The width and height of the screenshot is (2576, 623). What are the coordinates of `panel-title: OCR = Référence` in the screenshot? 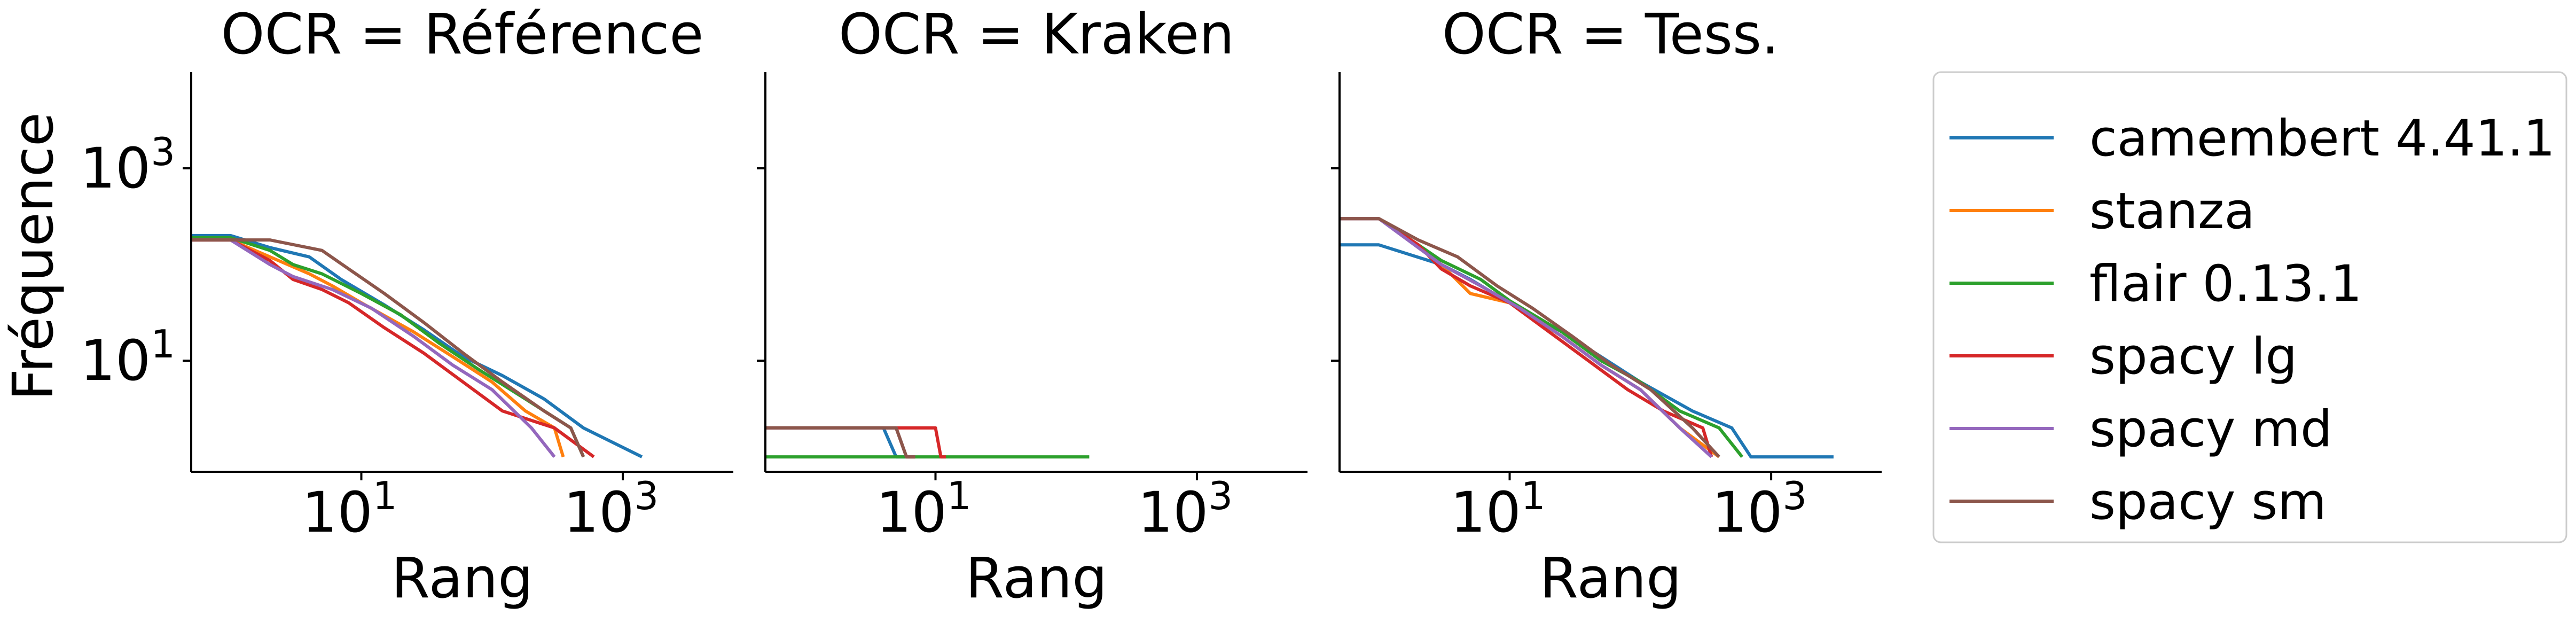 It's located at (462, 34).